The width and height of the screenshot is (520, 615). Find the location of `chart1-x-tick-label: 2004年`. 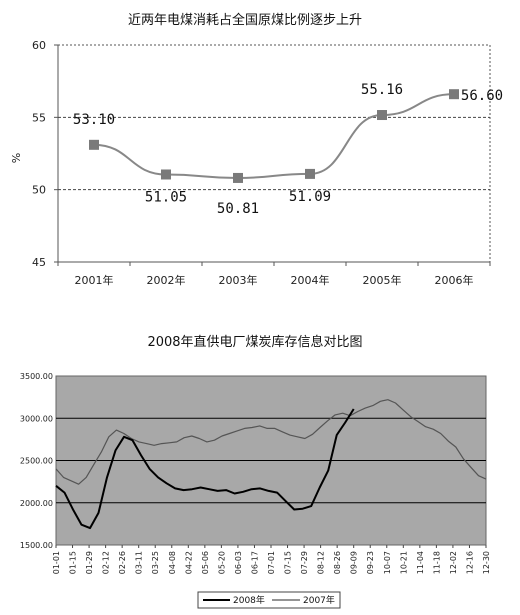

chart1-x-tick-label: 2004年 is located at coordinates (310, 280).